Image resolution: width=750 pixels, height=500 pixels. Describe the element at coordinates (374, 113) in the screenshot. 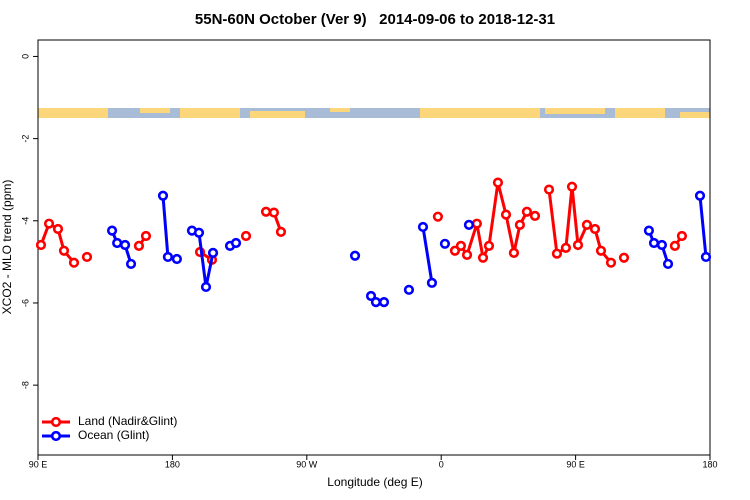

I see `land-mask-strip` at that location.